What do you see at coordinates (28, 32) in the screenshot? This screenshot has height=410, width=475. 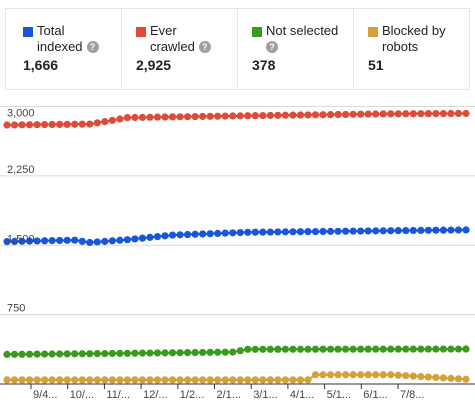 I see `total-indexed-swatch` at bounding box center [28, 32].